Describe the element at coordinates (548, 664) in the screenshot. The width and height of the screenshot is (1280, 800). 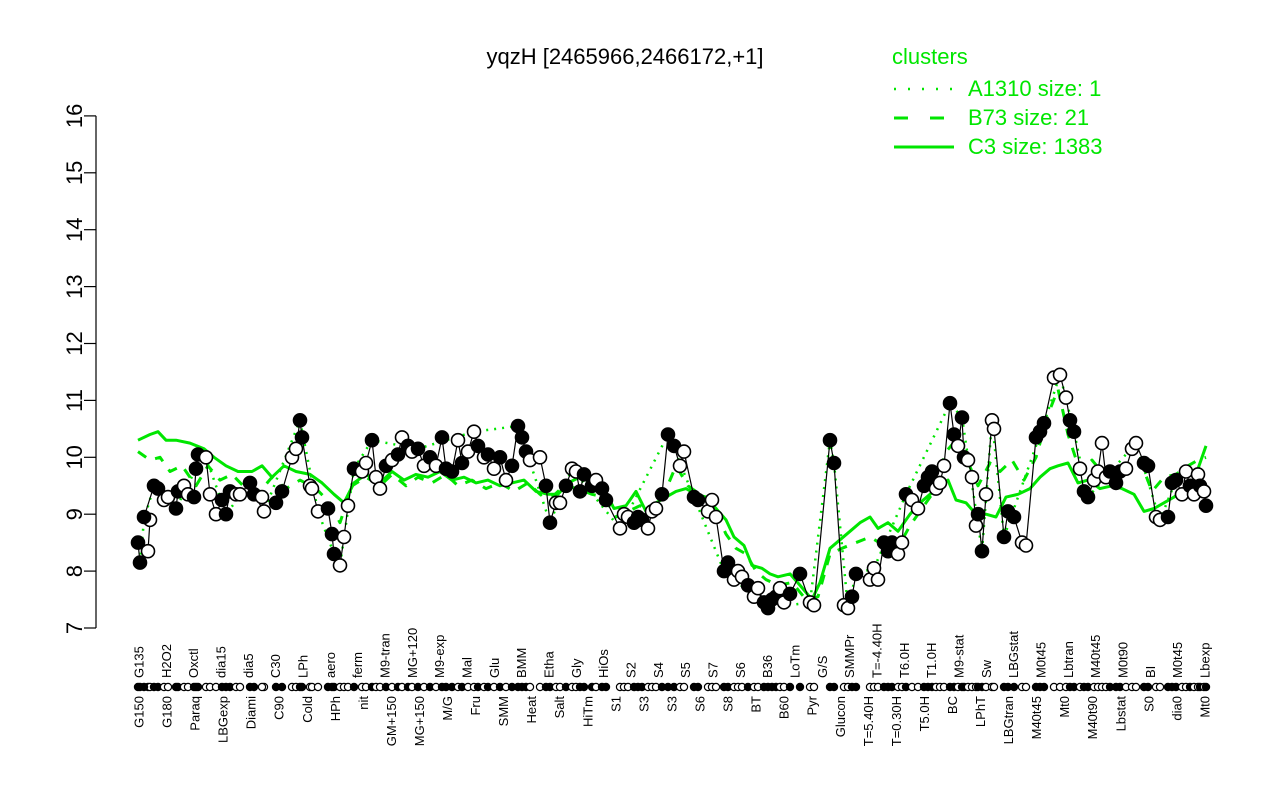
I see `x-tick-label: Etha` at that location.